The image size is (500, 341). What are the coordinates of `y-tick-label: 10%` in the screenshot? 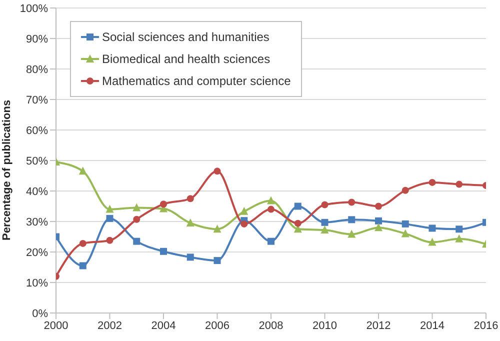 It's located at (37, 283).